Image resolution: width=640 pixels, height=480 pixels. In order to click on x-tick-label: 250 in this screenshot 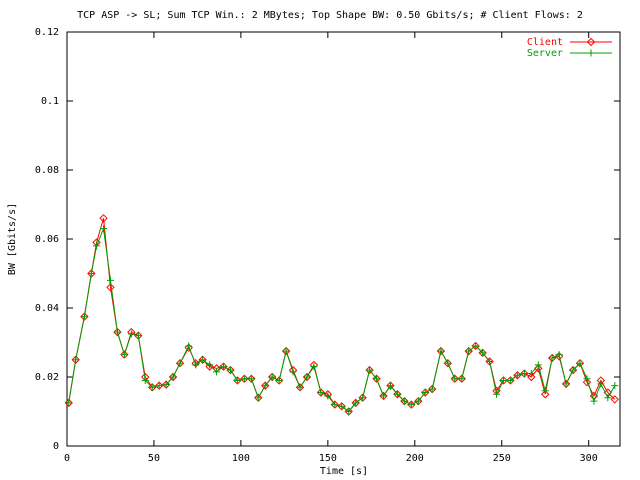, I will do `click(502, 458)`.